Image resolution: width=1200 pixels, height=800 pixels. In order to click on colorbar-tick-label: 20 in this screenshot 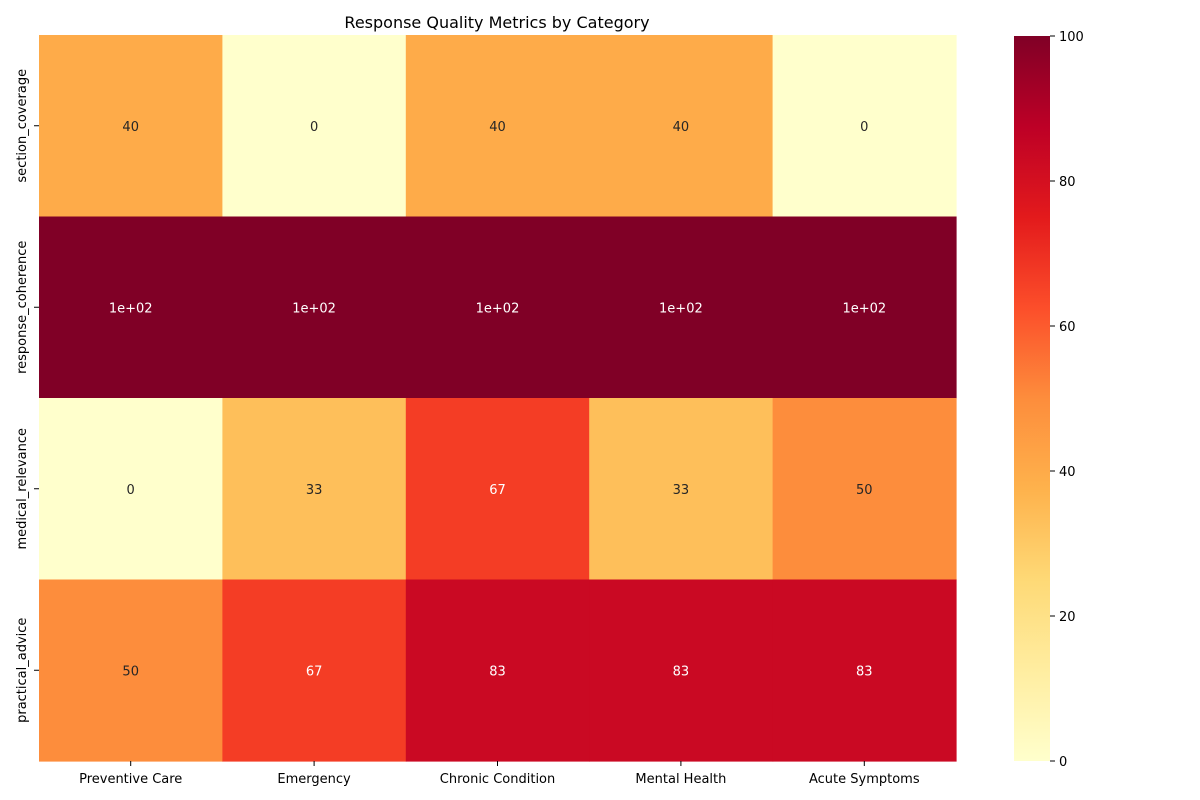, I will do `click(1067, 617)`.